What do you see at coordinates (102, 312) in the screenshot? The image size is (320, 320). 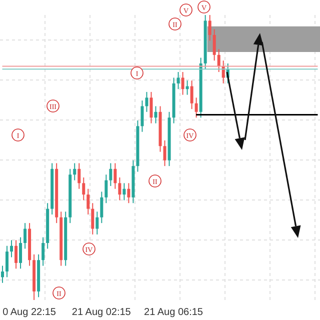 I see `x-tick-label: 21 Aug 02:15` at bounding box center [102, 312].